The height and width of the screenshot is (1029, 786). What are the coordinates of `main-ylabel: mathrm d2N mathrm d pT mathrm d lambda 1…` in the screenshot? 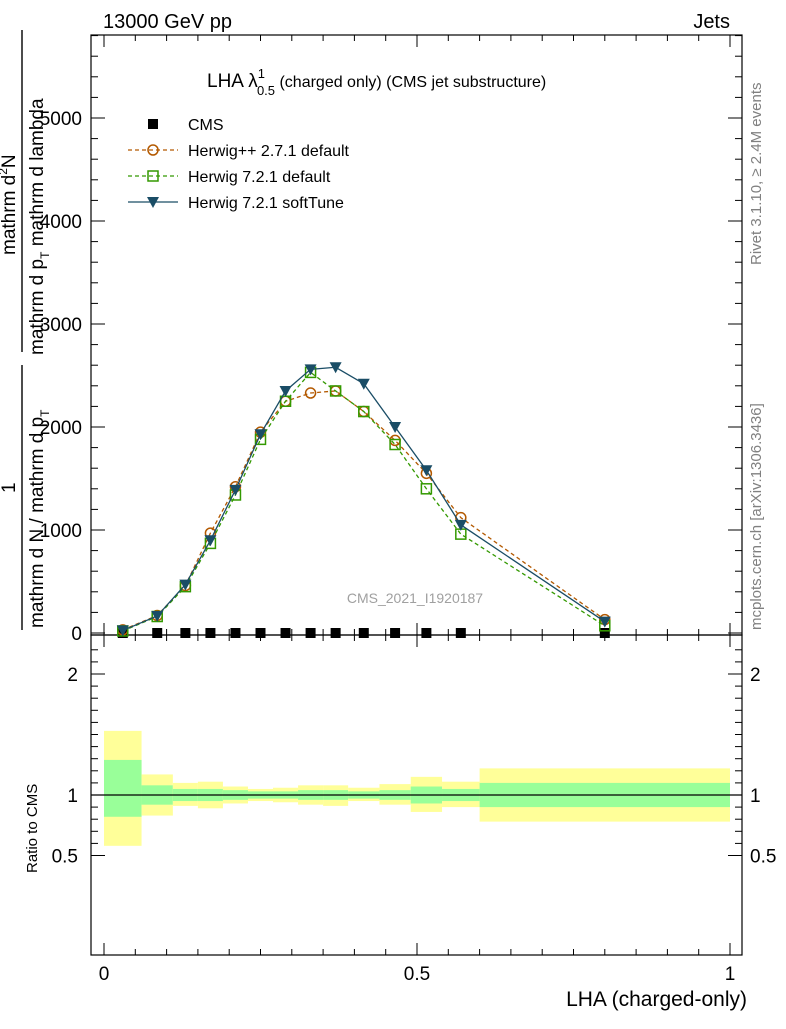 It's located at (26, 330).